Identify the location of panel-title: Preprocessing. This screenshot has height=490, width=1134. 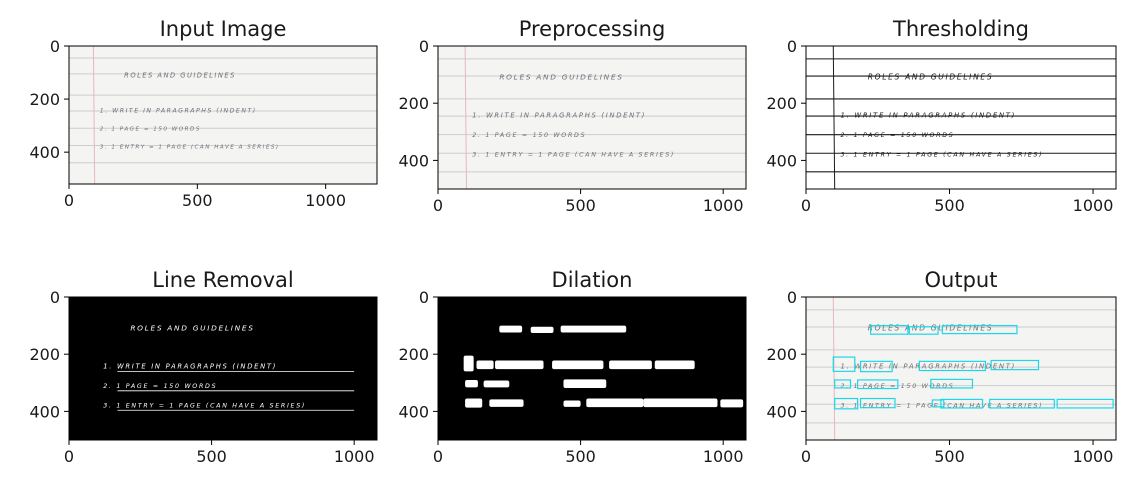
(592, 29).